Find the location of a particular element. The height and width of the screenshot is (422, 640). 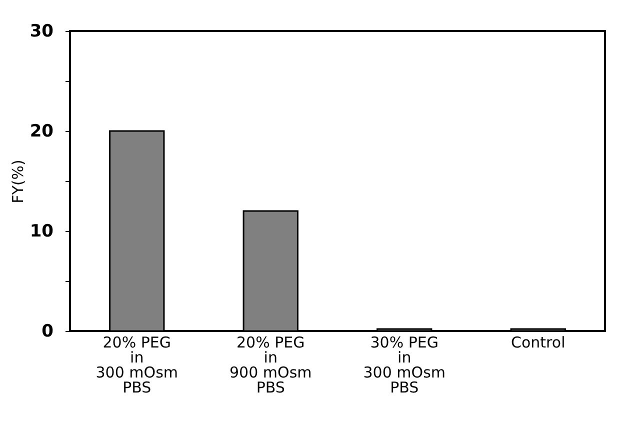

x-tick-label: 30% PEG in 300 mOsm PBS is located at coordinates (404, 365).